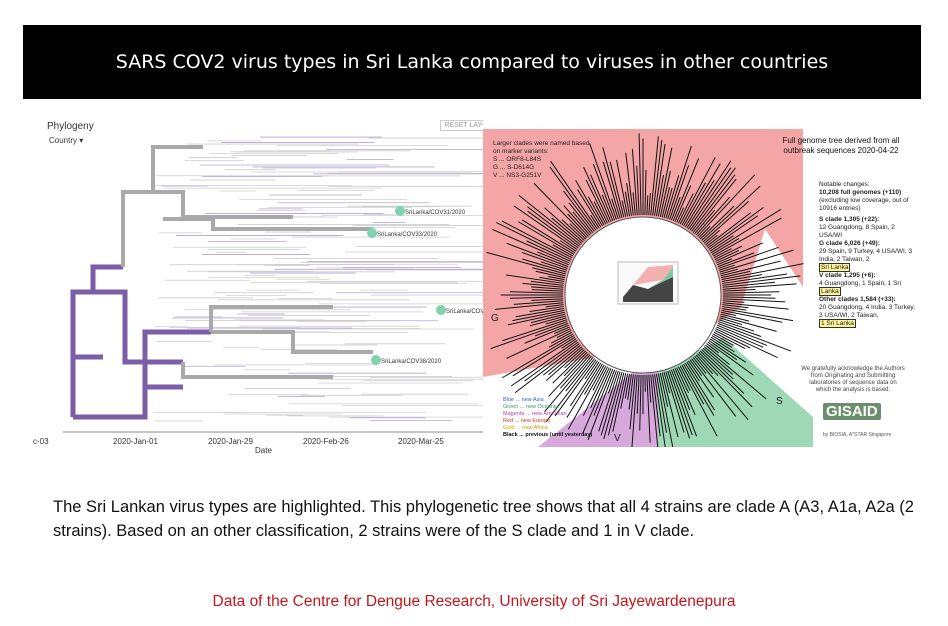 The width and height of the screenshot is (948, 626). Describe the element at coordinates (495, 318) in the screenshot. I see `clade-letter-g: G` at that location.